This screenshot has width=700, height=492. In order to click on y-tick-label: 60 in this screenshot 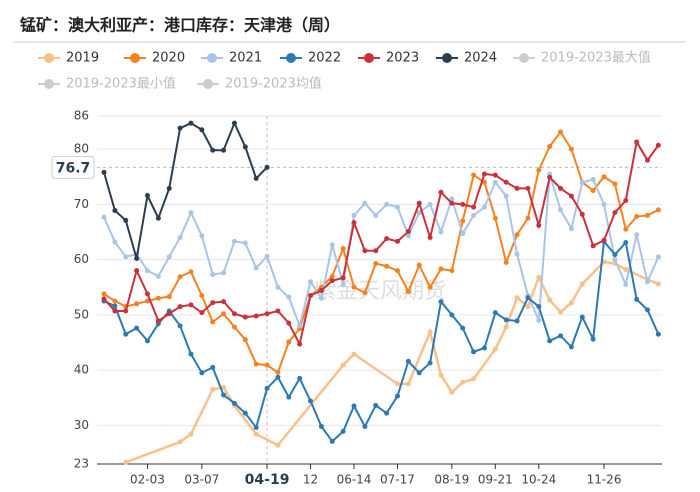, I will do `click(81, 259)`.